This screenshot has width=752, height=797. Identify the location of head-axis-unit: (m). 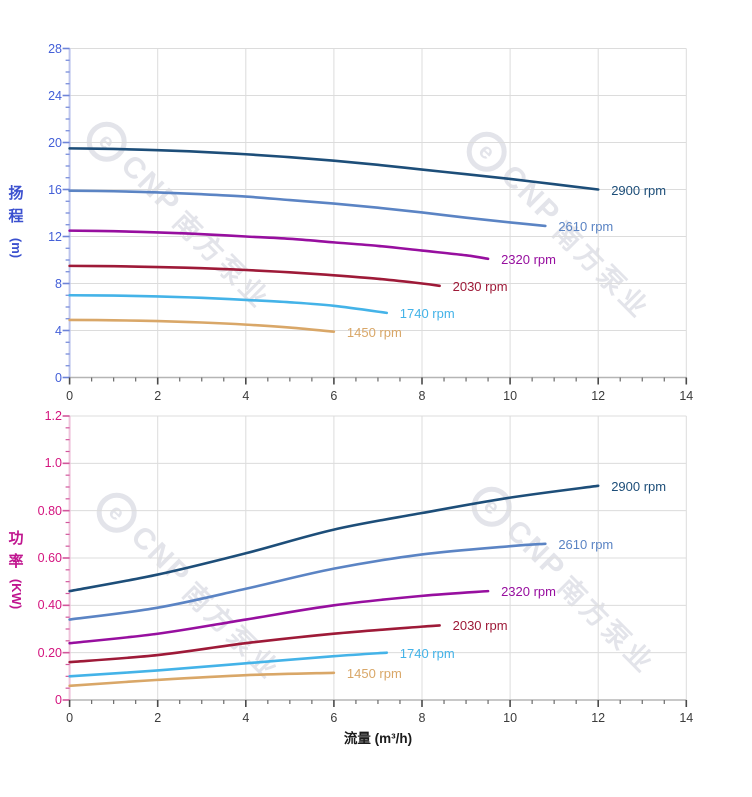
(16, 248).